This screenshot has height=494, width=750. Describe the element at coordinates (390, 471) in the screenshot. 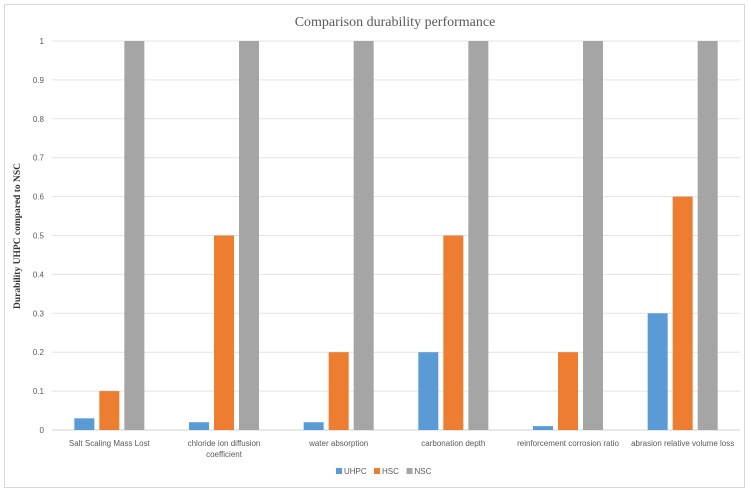

I see `legend-label: HSC` at that location.